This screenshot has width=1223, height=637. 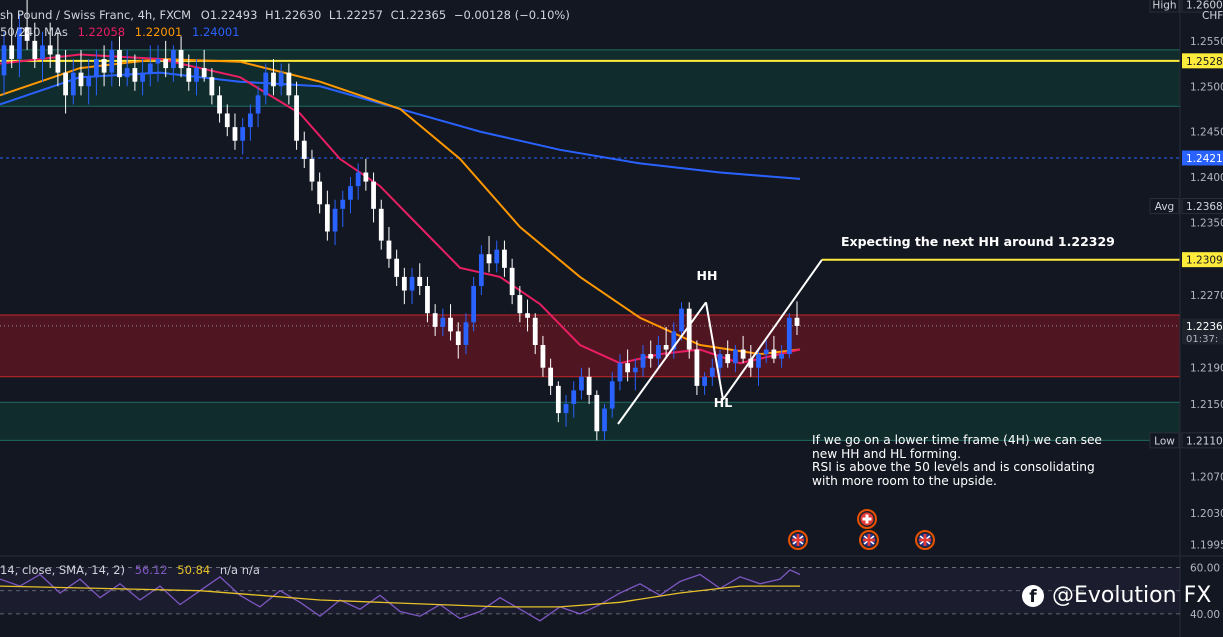 What do you see at coordinates (205, 15) in the screenshot?
I see `open-label: O` at bounding box center [205, 15].